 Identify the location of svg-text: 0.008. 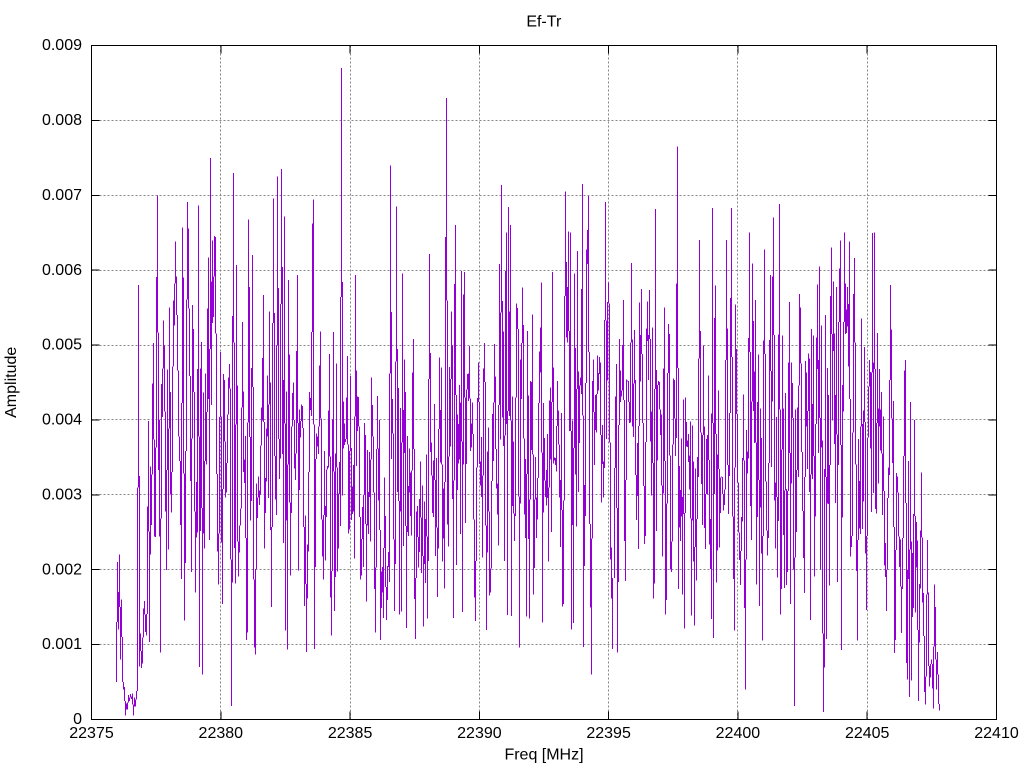
(62, 120).